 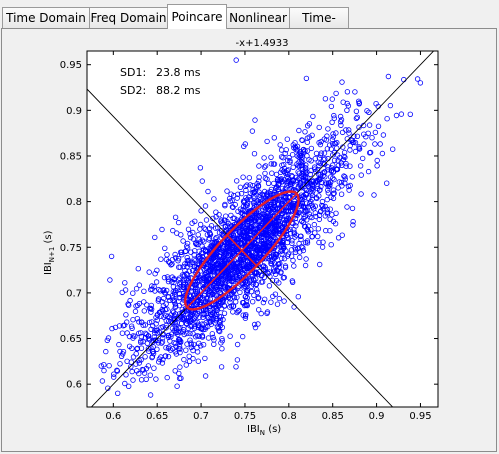 I want to click on y-tick-label: 0.7, so click(x=74, y=293).